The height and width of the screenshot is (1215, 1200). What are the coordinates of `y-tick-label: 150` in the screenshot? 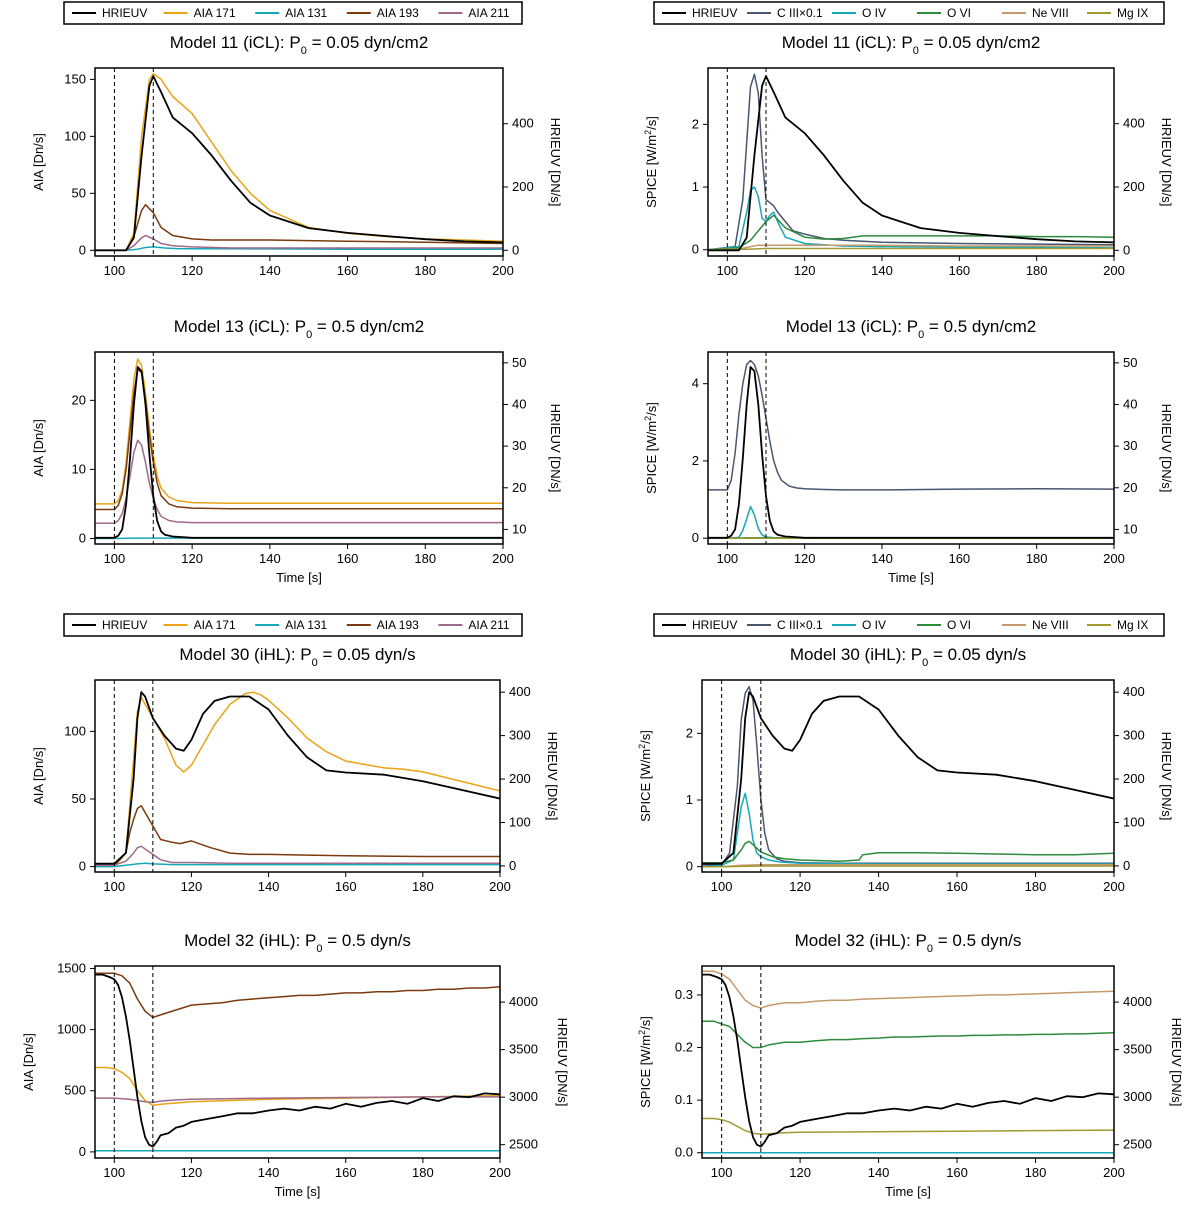 It's located at (75, 78).